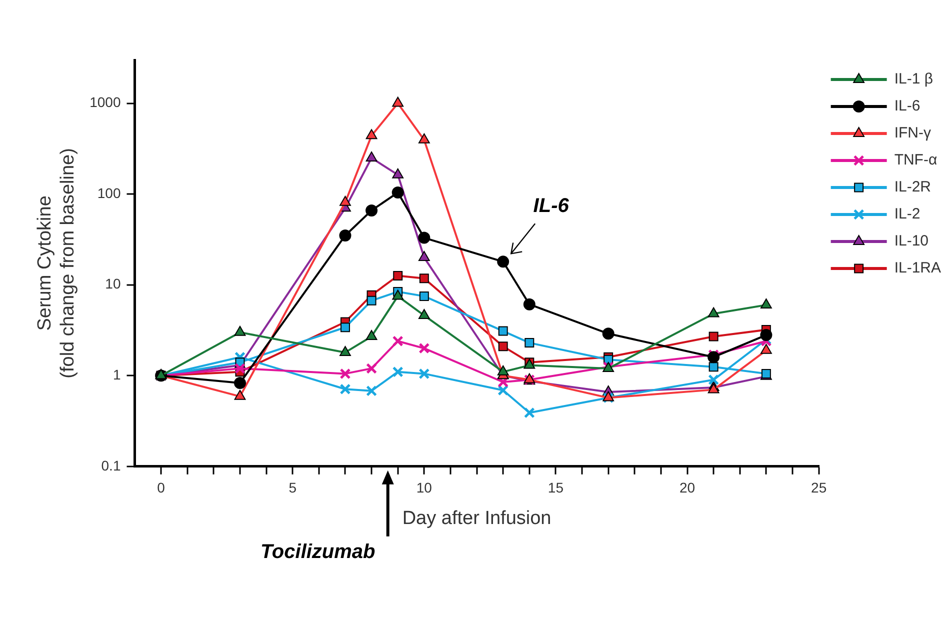 The width and height of the screenshot is (951, 629). What do you see at coordinates (913, 133) in the screenshot?
I see `legend-label: IFN-γ` at bounding box center [913, 133].